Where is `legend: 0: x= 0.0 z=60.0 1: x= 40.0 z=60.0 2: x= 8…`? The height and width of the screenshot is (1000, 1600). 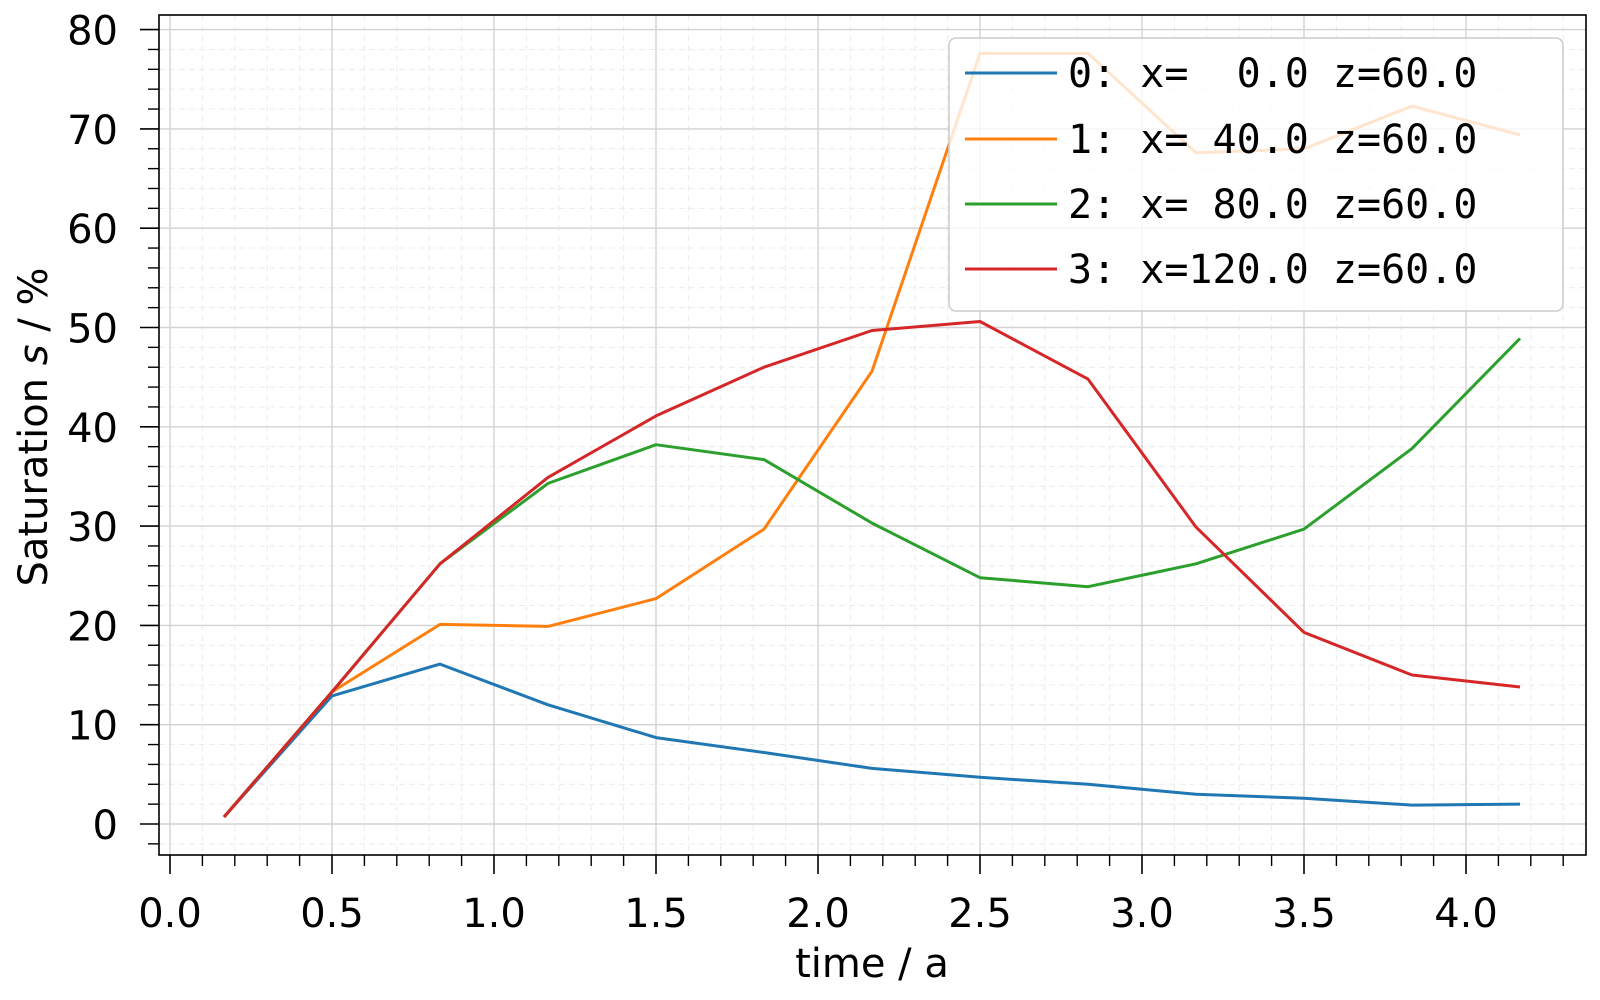
legend: 0: x= 0.0 z=60.0 1: x= 40.0 z=60.0 2: x= 8… is located at coordinates (1256, 174).